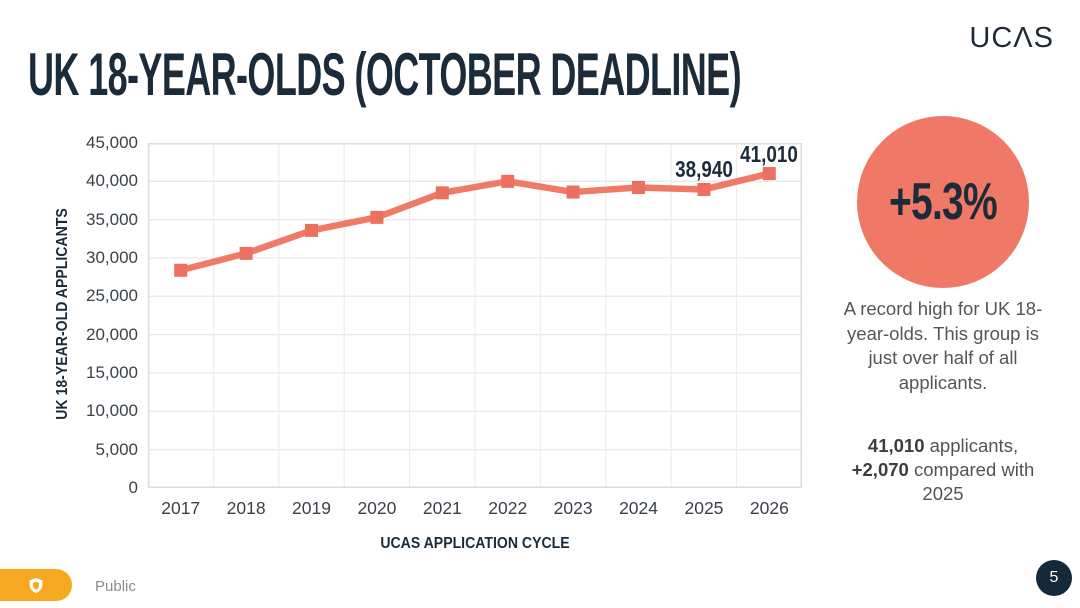 The height and width of the screenshot is (608, 1080). What do you see at coordinates (181, 508) in the screenshot?
I see `x-tick-label: 2017` at bounding box center [181, 508].